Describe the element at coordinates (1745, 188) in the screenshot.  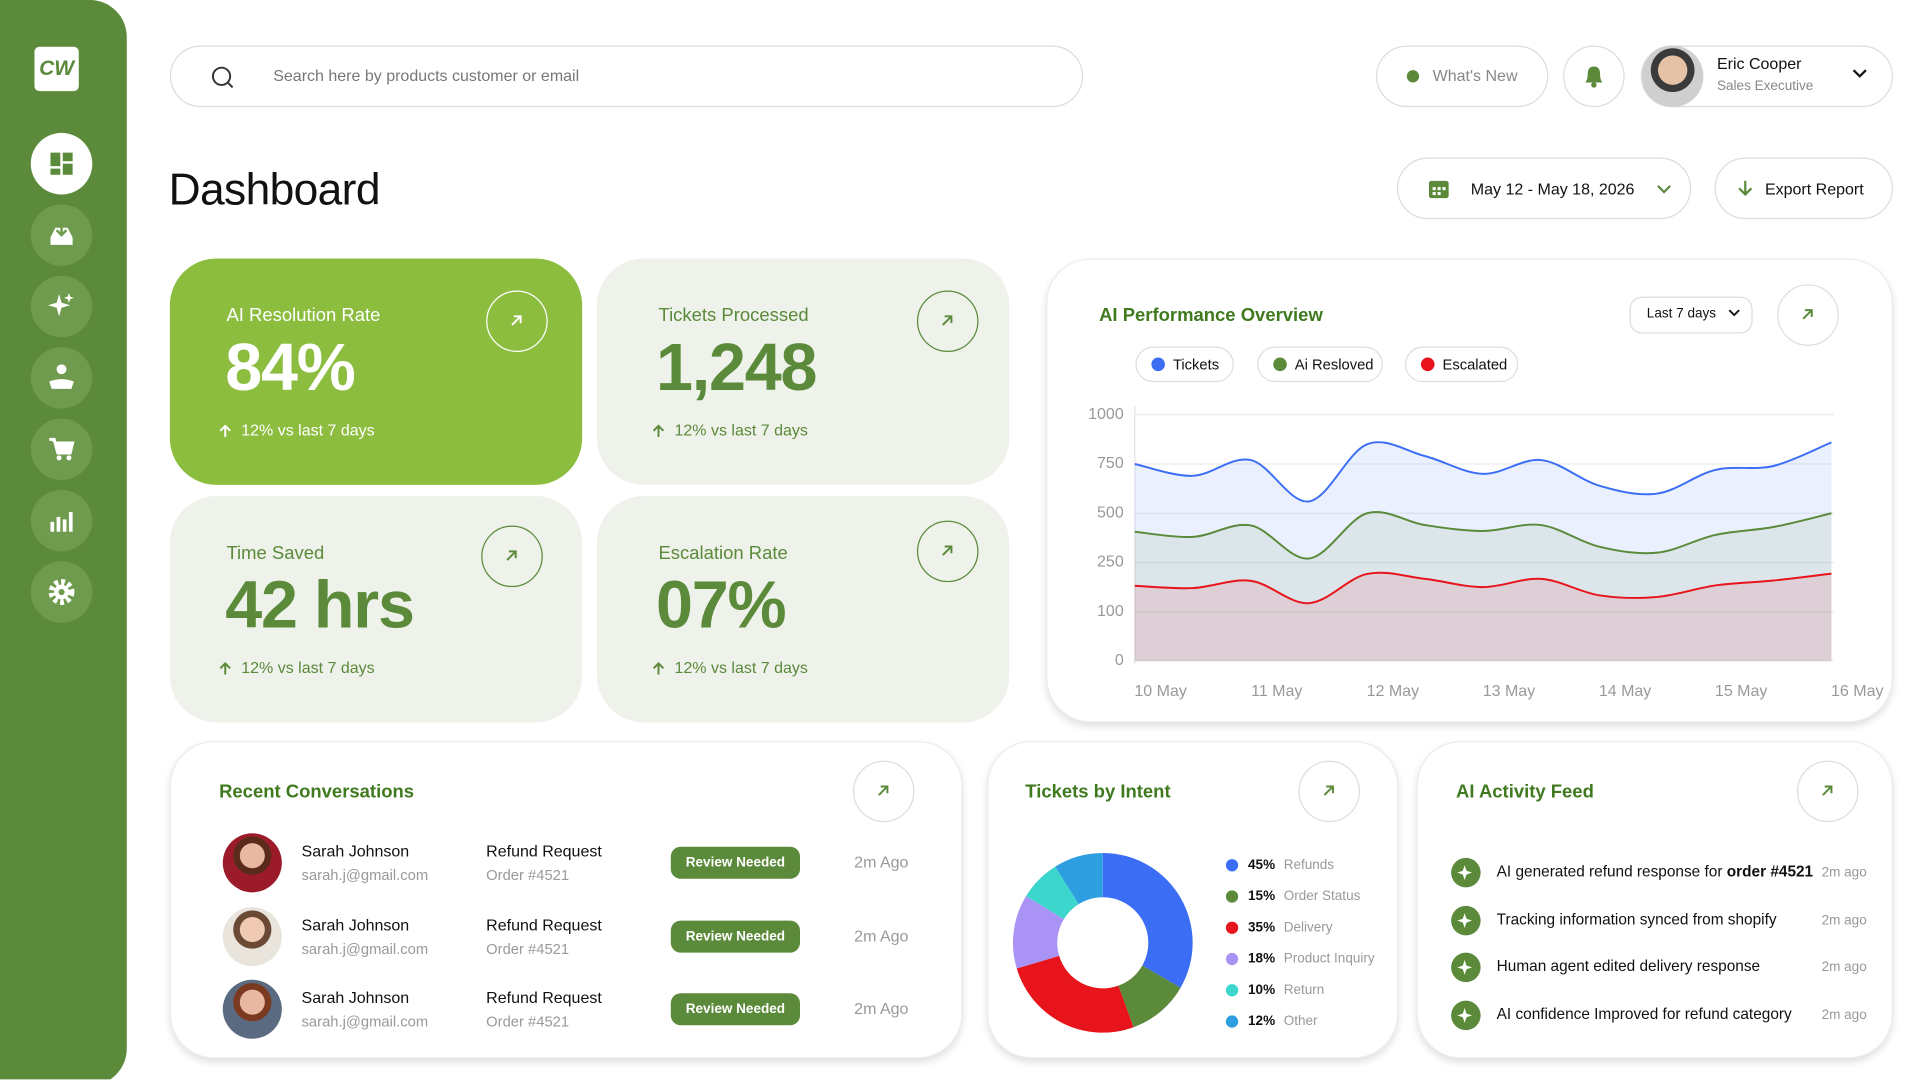
I see `download-icon` at that location.